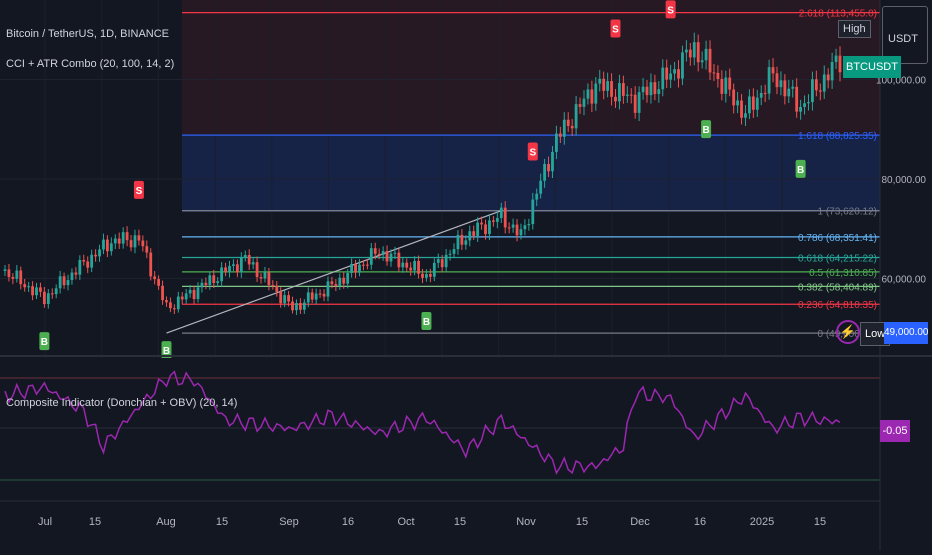  I want to click on high-label: High, so click(854, 29).